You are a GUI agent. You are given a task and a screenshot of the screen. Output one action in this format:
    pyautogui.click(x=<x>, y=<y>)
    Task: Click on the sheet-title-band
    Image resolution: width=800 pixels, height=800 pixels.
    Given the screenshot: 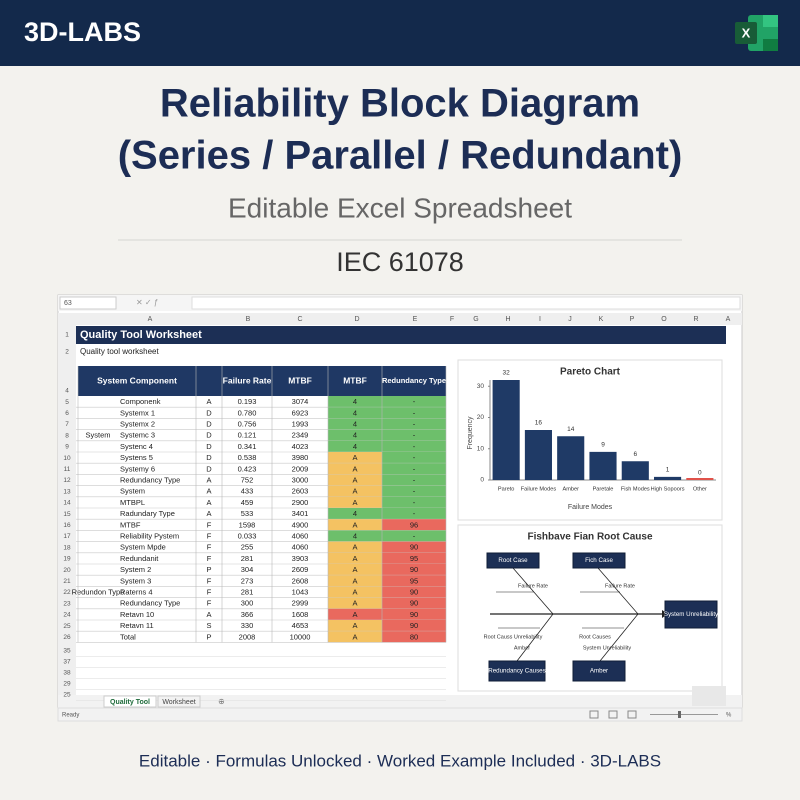 What is the action you would take?
    pyautogui.click(x=401, y=335)
    